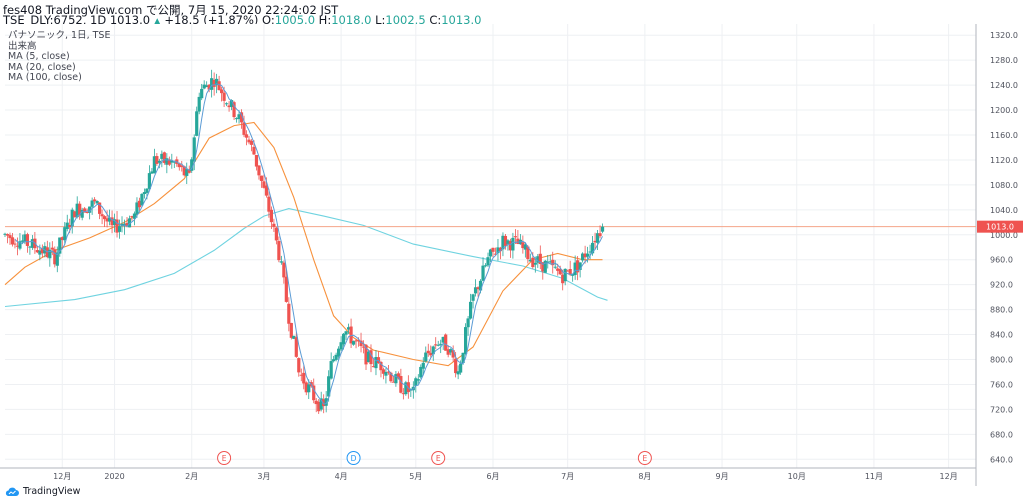 Image resolution: width=1024 pixels, height=503 pixels. What do you see at coordinates (353, 458) in the screenshot?
I see `dividend-marker` at bounding box center [353, 458].